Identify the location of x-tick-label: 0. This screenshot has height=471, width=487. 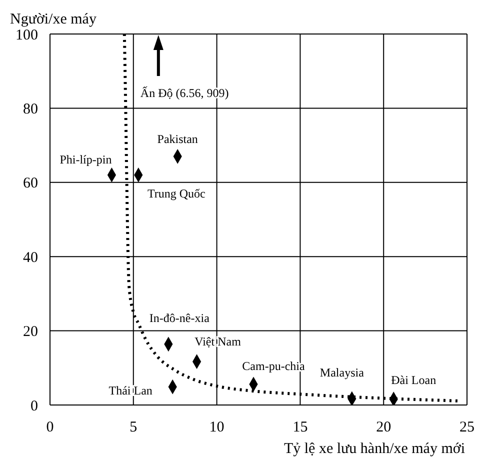
(50, 428).